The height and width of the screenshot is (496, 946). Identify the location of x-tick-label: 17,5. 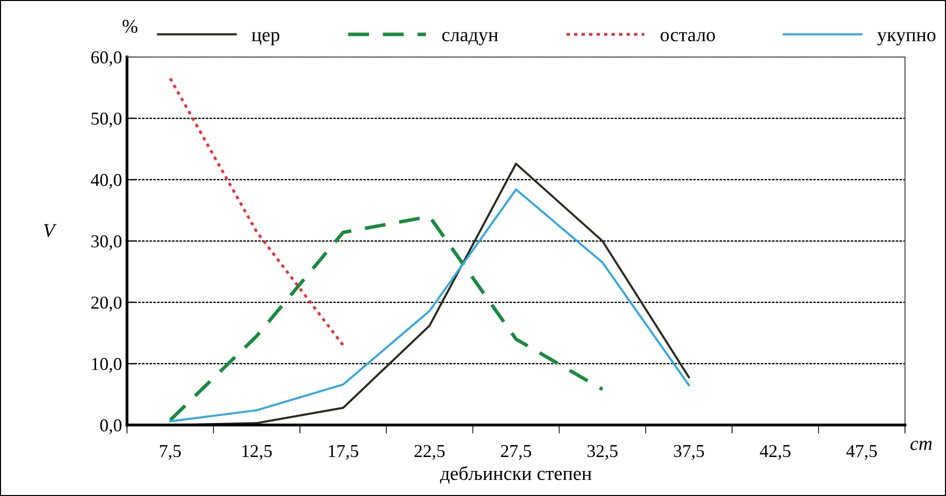
(343, 452).